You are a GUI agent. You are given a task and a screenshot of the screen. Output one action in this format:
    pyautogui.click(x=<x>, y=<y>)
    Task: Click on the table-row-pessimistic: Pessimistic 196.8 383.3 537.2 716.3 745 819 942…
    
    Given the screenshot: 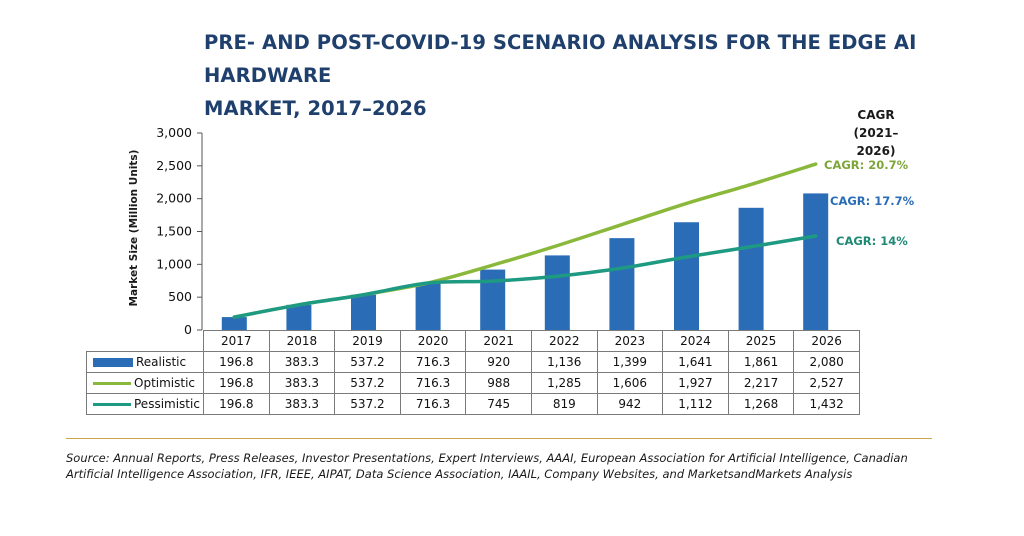 What is the action you would take?
    pyautogui.click(x=473, y=404)
    